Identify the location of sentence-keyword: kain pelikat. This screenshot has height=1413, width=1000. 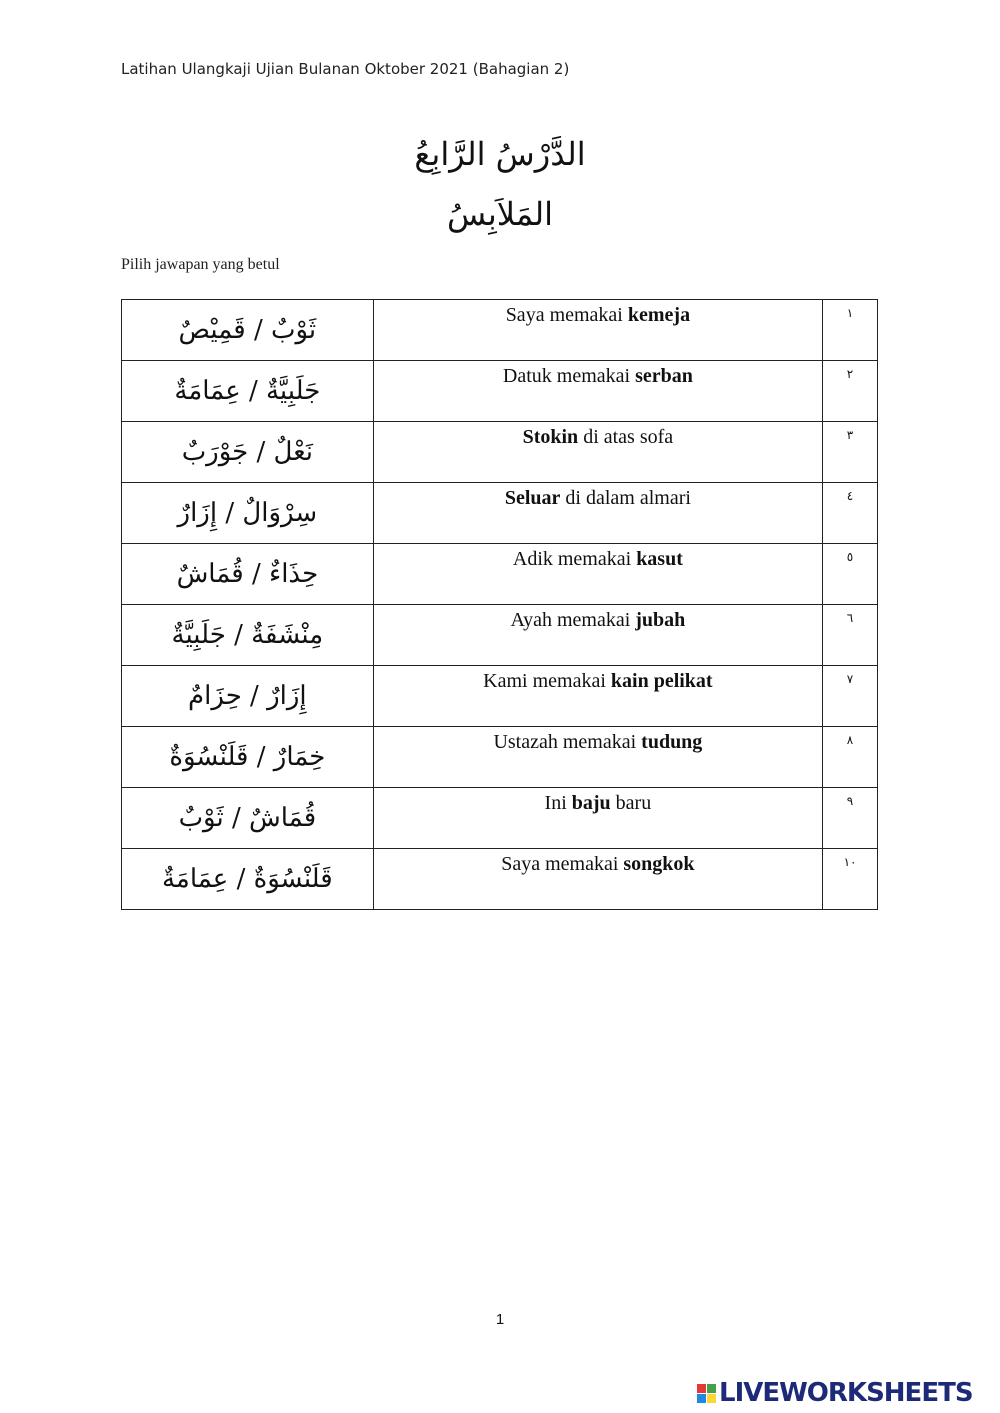
(661, 681).